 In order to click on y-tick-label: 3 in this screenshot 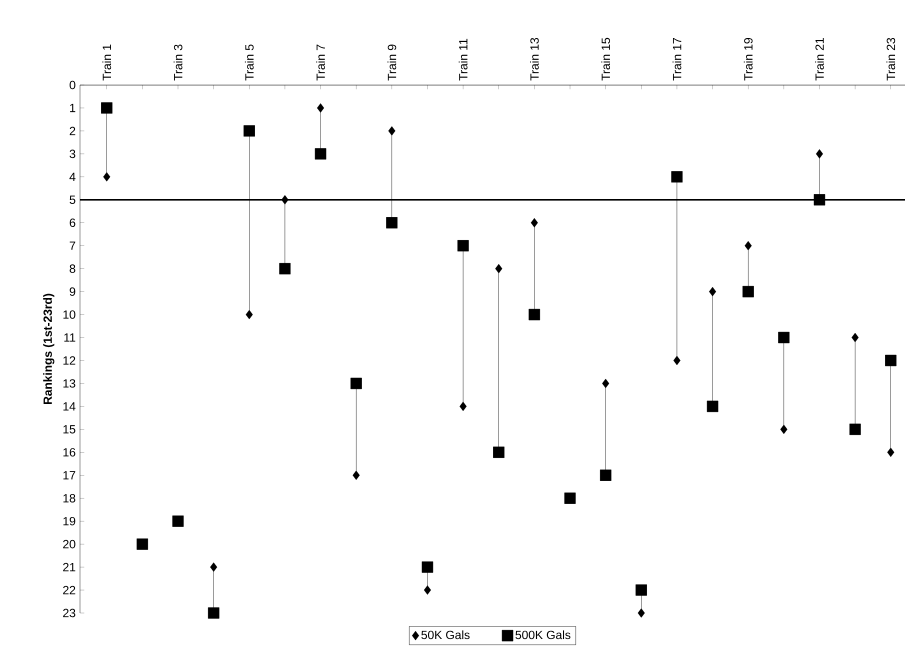, I will do `click(73, 154)`.